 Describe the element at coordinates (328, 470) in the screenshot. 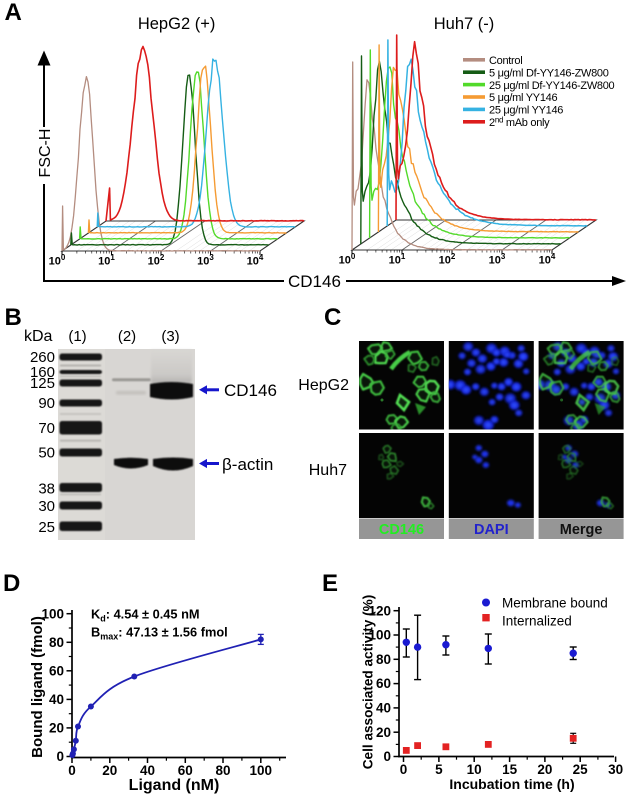

I see `svg-text: Huh7` at that location.